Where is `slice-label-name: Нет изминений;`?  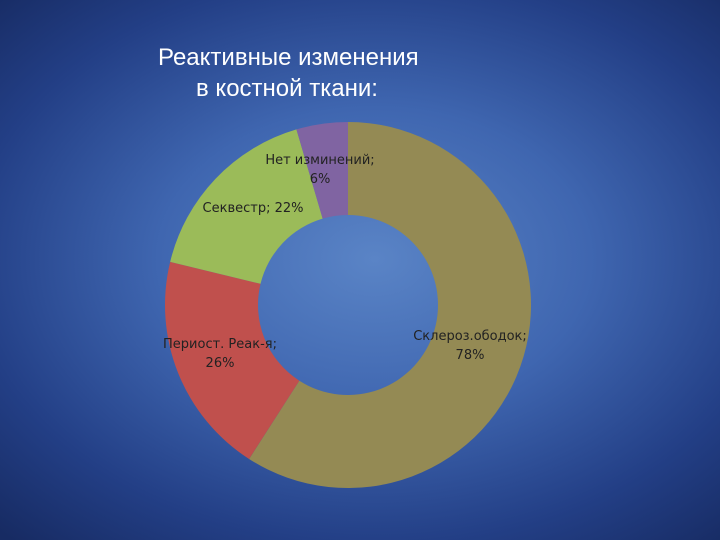
slice-label-name: Нет изминений; is located at coordinates (319, 160).